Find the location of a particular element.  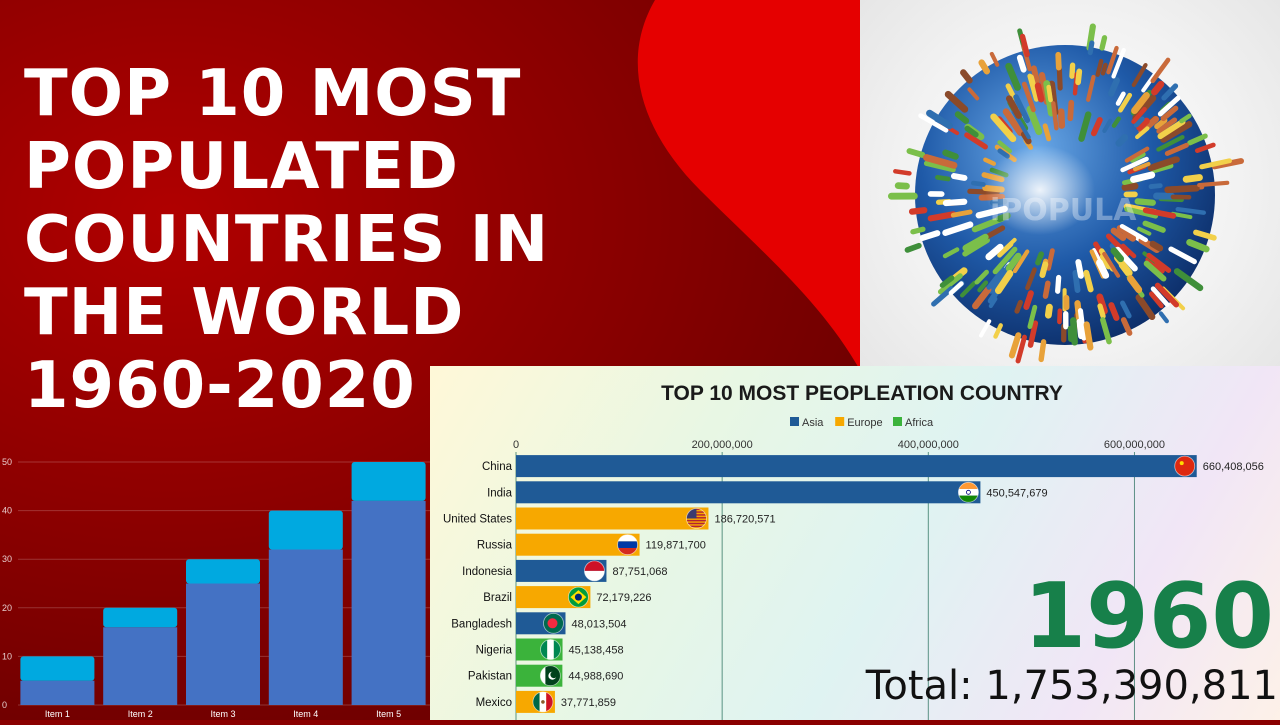

mini-ytick-label: 10 is located at coordinates (7, 656).